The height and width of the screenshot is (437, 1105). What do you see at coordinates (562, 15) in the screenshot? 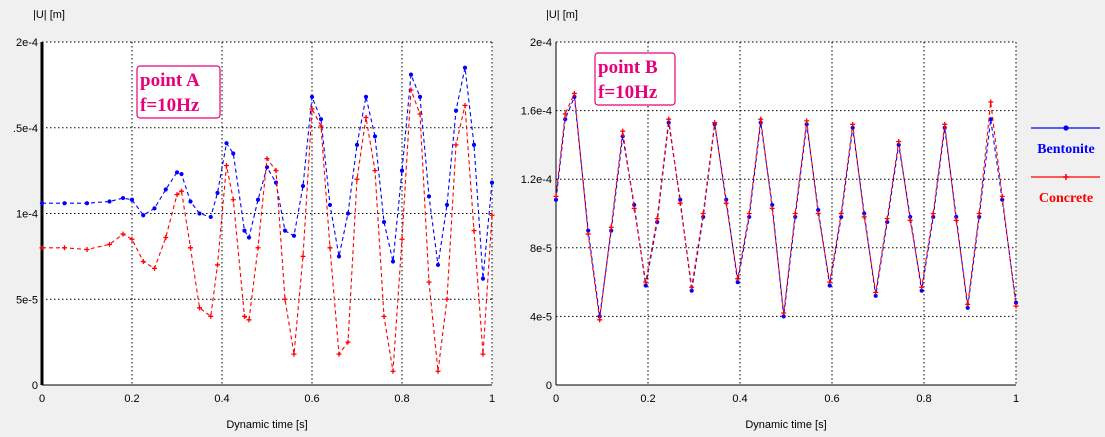
I see `y-axis-label: |U| [m]` at bounding box center [562, 15].